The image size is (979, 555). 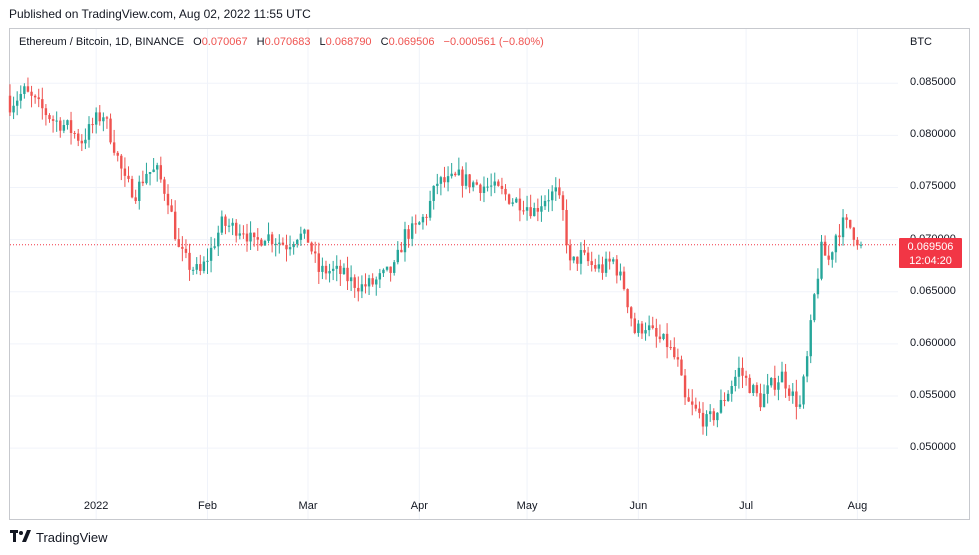 What do you see at coordinates (384, 42) in the screenshot?
I see `close-label: C` at bounding box center [384, 42].